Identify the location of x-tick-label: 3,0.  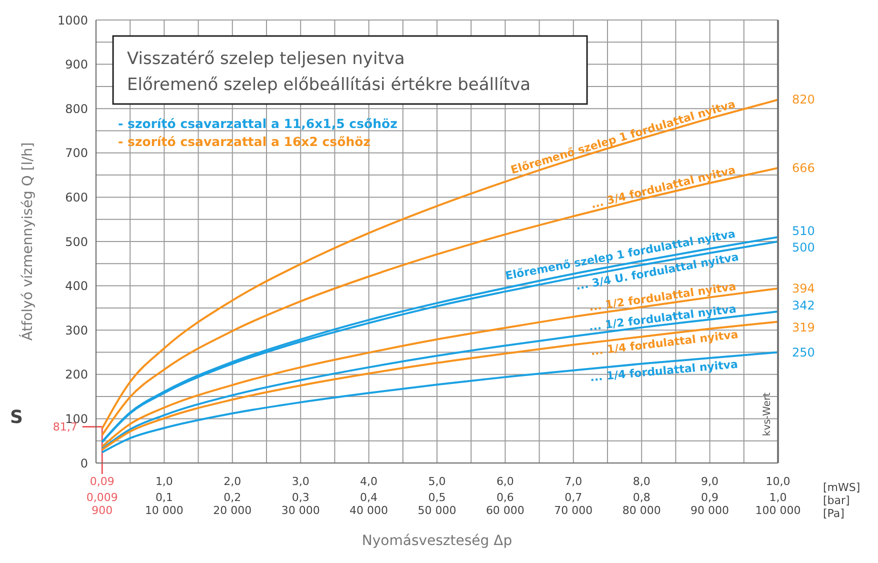
(301, 481).